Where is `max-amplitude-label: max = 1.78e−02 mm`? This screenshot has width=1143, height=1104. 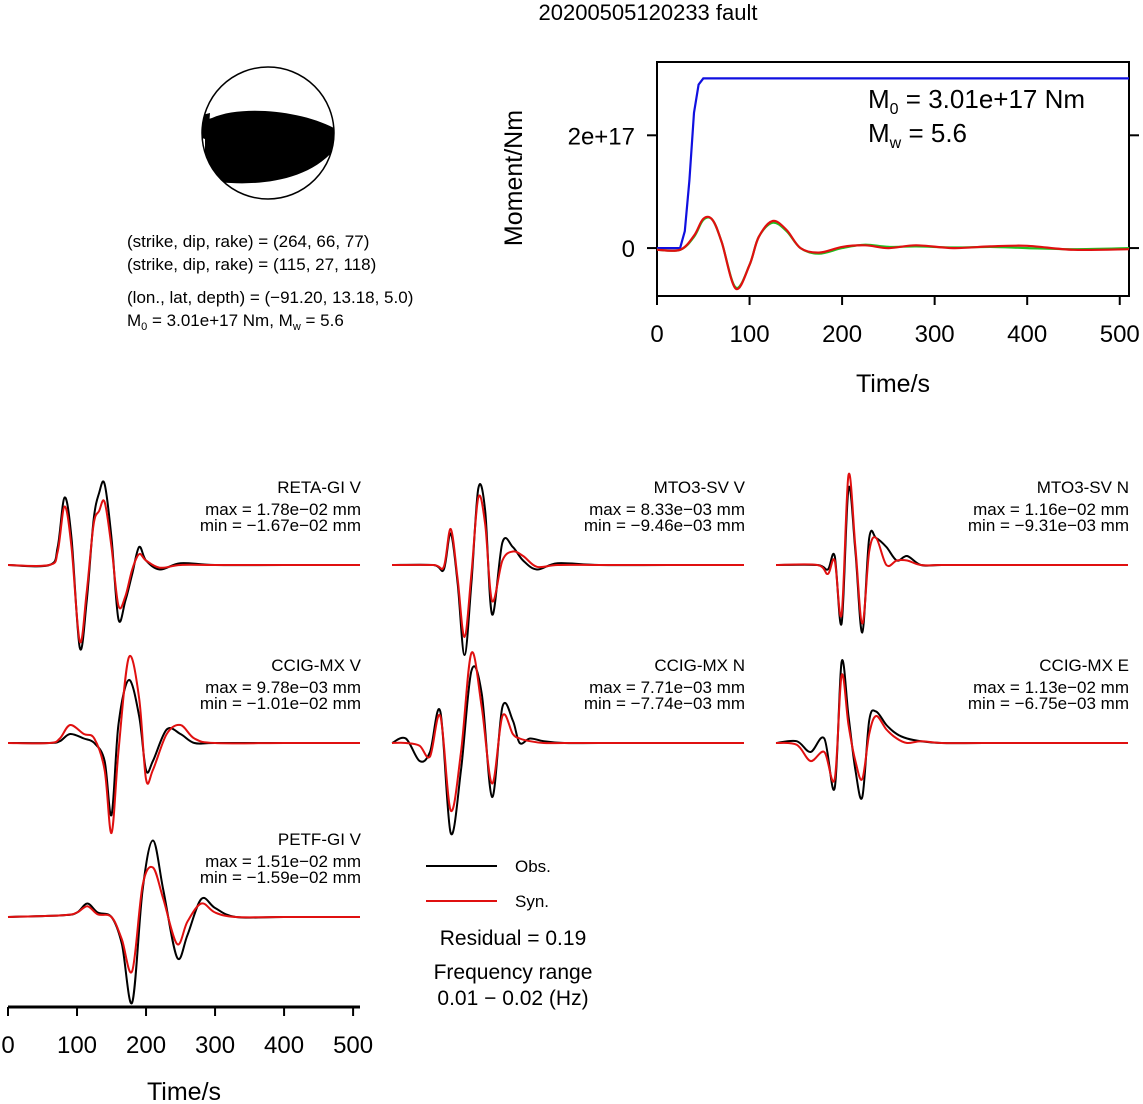 max-amplitude-label: max = 1.78e−02 mm is located at coordinates (283, 509).